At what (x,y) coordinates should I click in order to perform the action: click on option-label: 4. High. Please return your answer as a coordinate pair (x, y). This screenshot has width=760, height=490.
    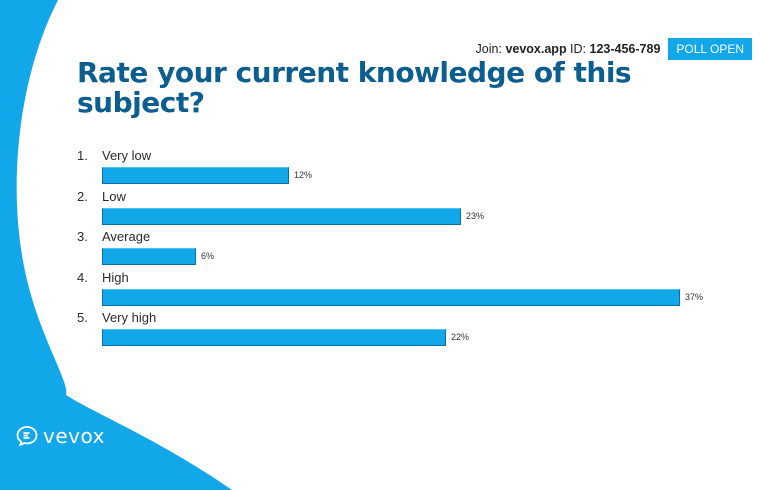
    Looking at the image, I should click on (103, 278).